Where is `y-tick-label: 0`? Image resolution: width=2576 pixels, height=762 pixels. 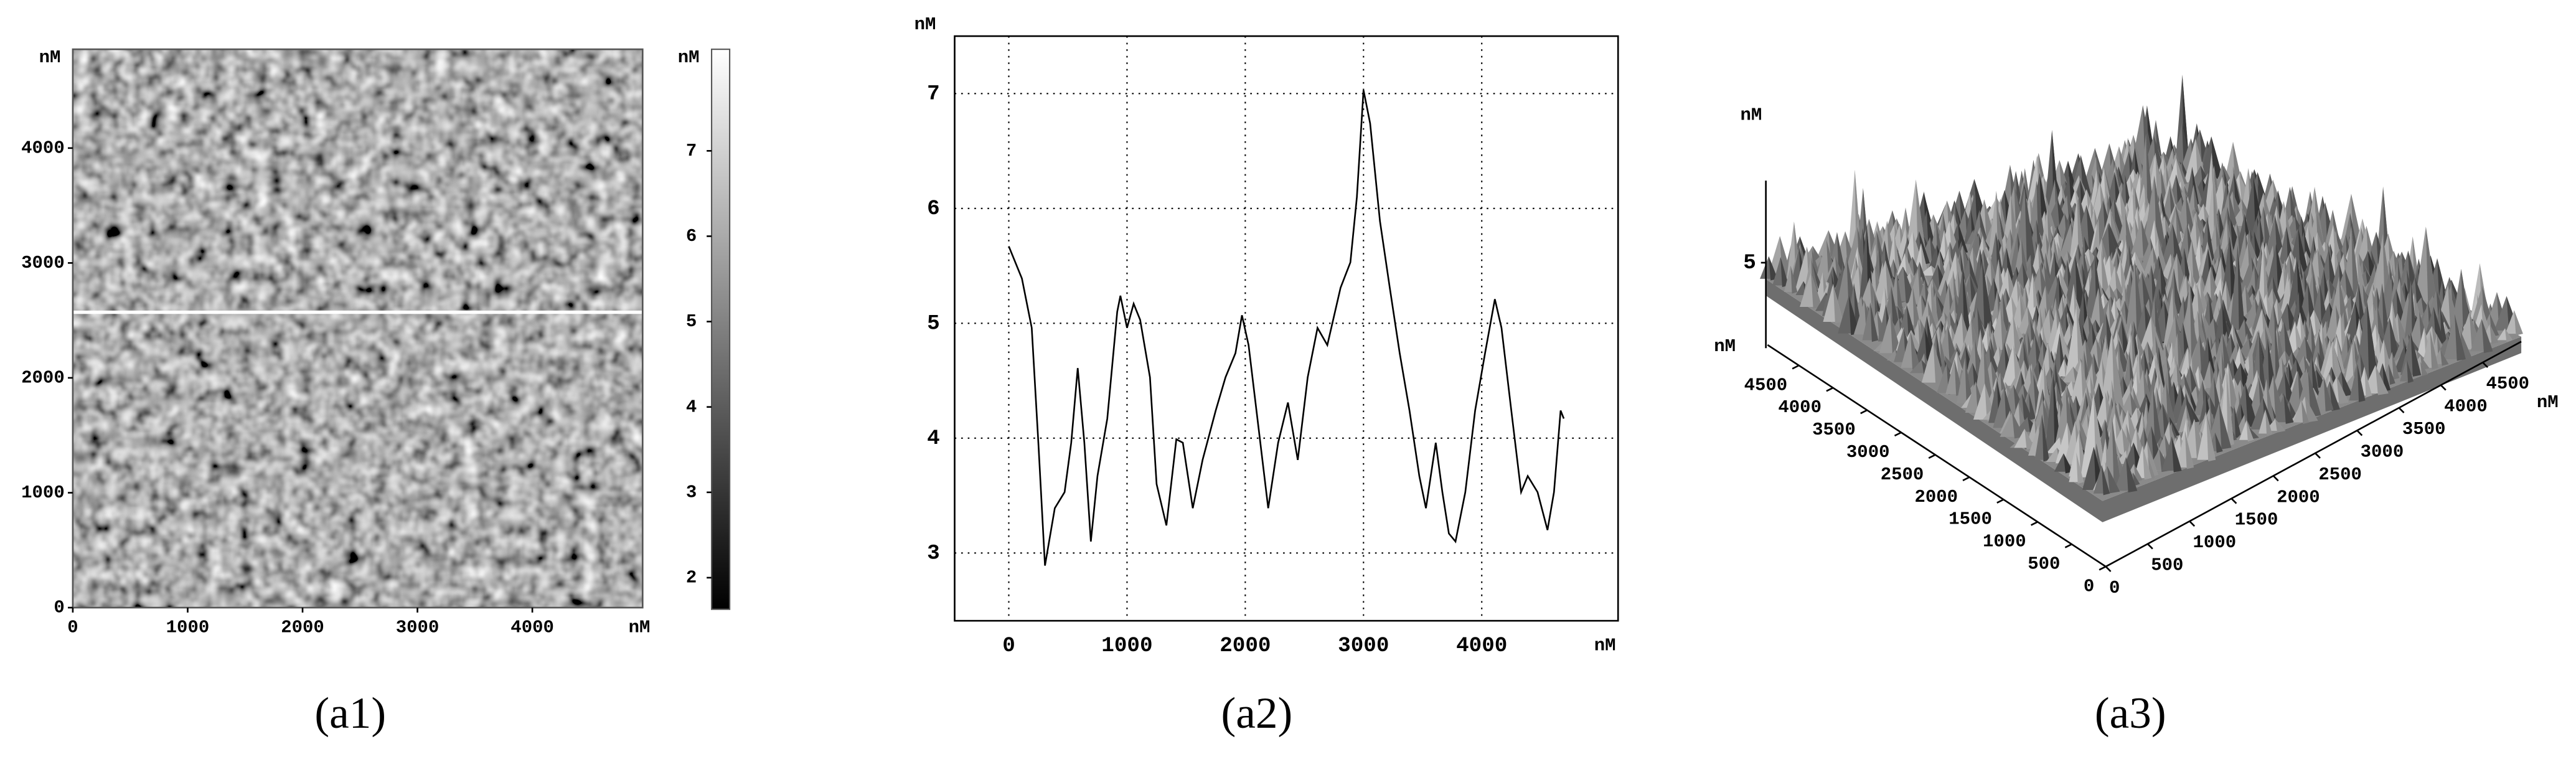 y-tick-label: 0 is located at coordinates (2114, 588).